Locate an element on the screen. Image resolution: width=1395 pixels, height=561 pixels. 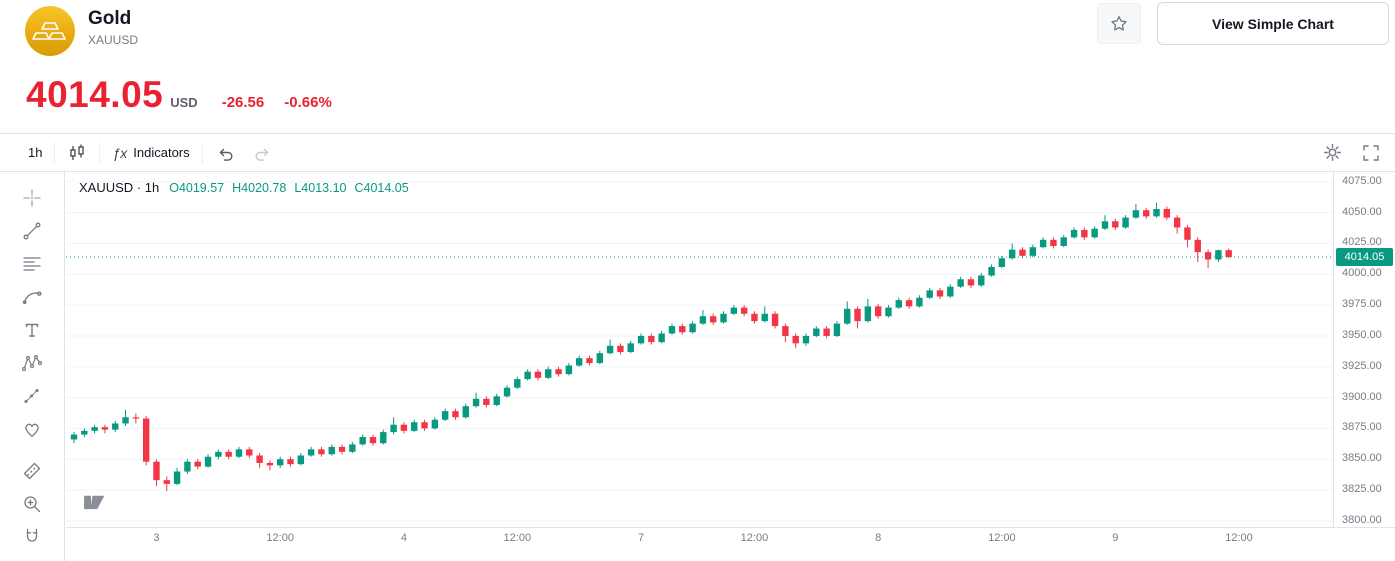
undo-button is located at coordinates (225, 153).